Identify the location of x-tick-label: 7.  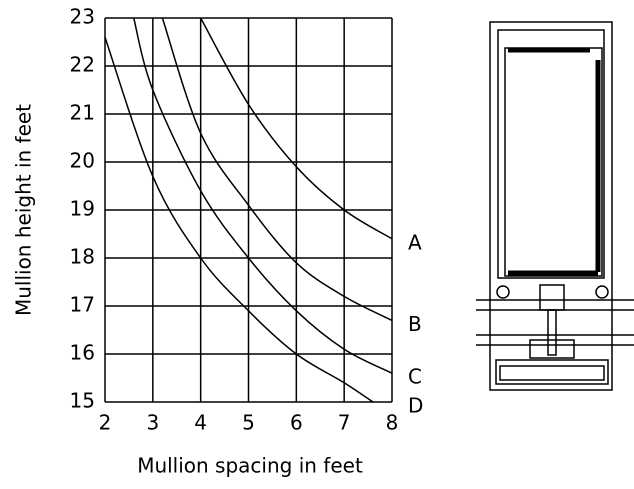
(344, 423).